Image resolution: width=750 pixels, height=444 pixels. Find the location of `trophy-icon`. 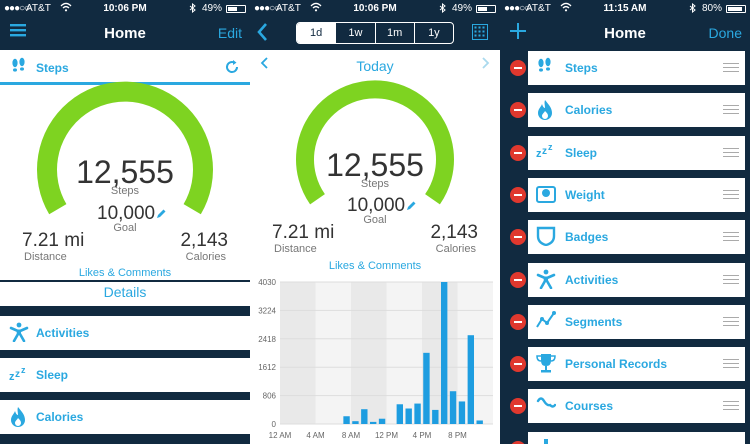

trophy-icon is located at coordinates (546, 365).